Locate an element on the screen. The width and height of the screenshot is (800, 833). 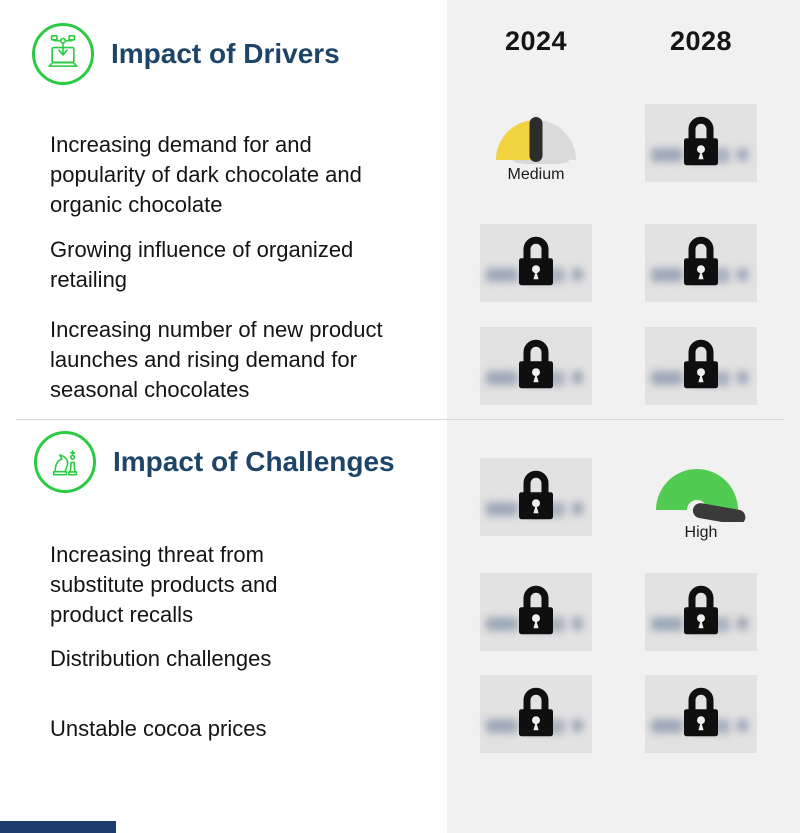
bottom-accent-bar is located at coordinates (58, 827).